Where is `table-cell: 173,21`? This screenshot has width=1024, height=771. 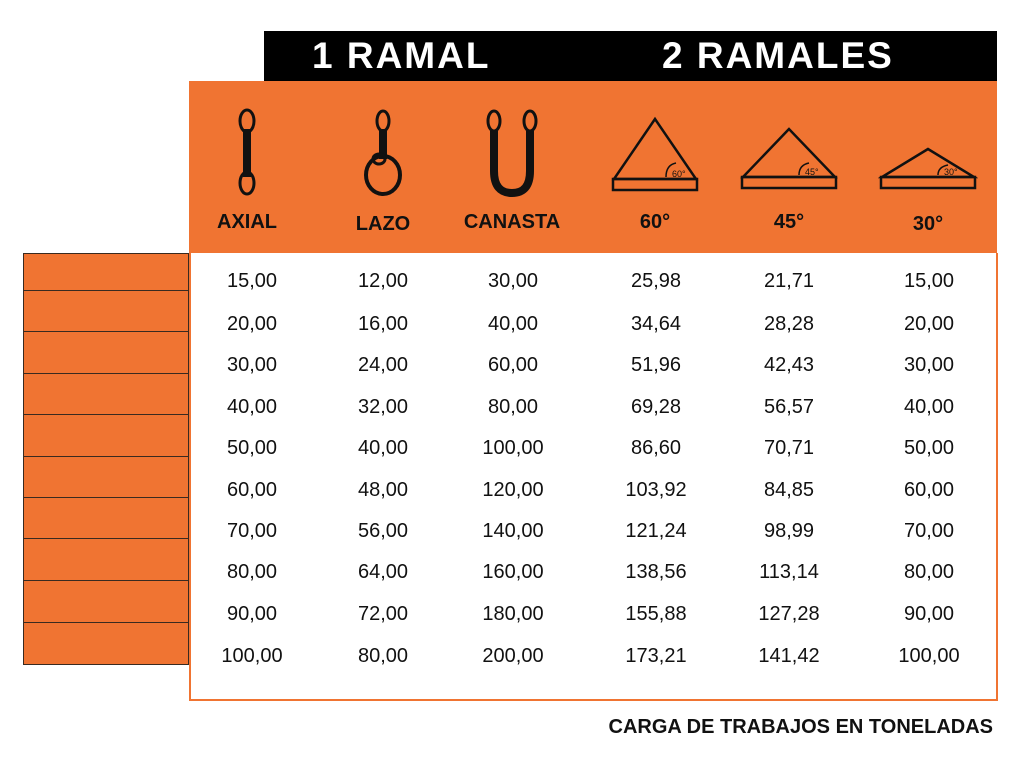
table-cell: 173,21 is located at coordinates (656, 656).